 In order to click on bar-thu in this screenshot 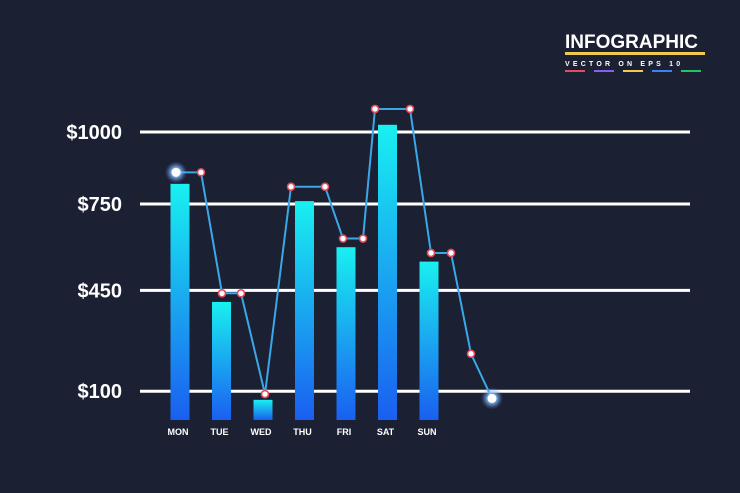, I will do `click(304, 310)`.